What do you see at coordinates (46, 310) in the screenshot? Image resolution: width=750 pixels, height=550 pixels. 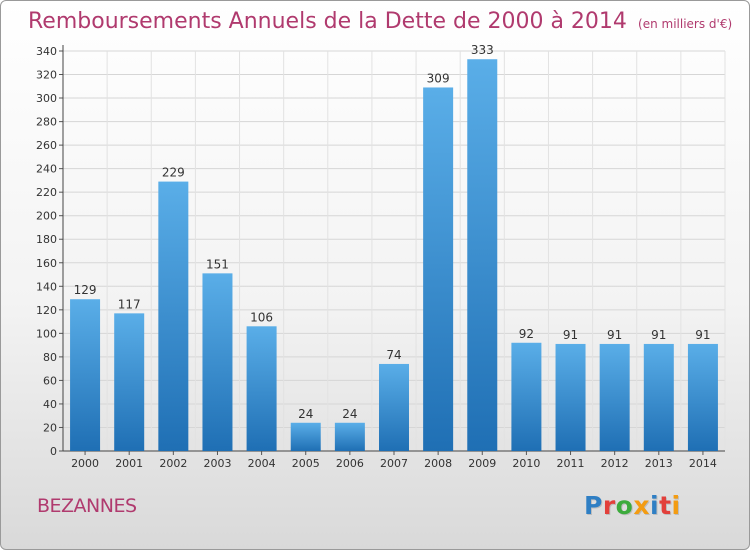 I see `y-tick-label: 120` at bounding box center [46, 310].